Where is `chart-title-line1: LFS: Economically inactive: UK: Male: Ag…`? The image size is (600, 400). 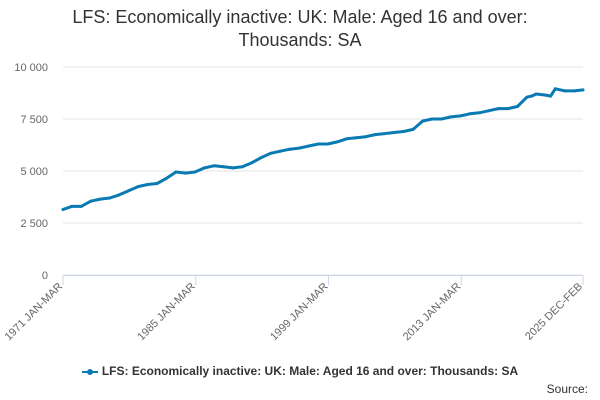
chart-title-line1: LFS: Economically inactive: UK: Male: Ag… is located at coordinates (300, 17).